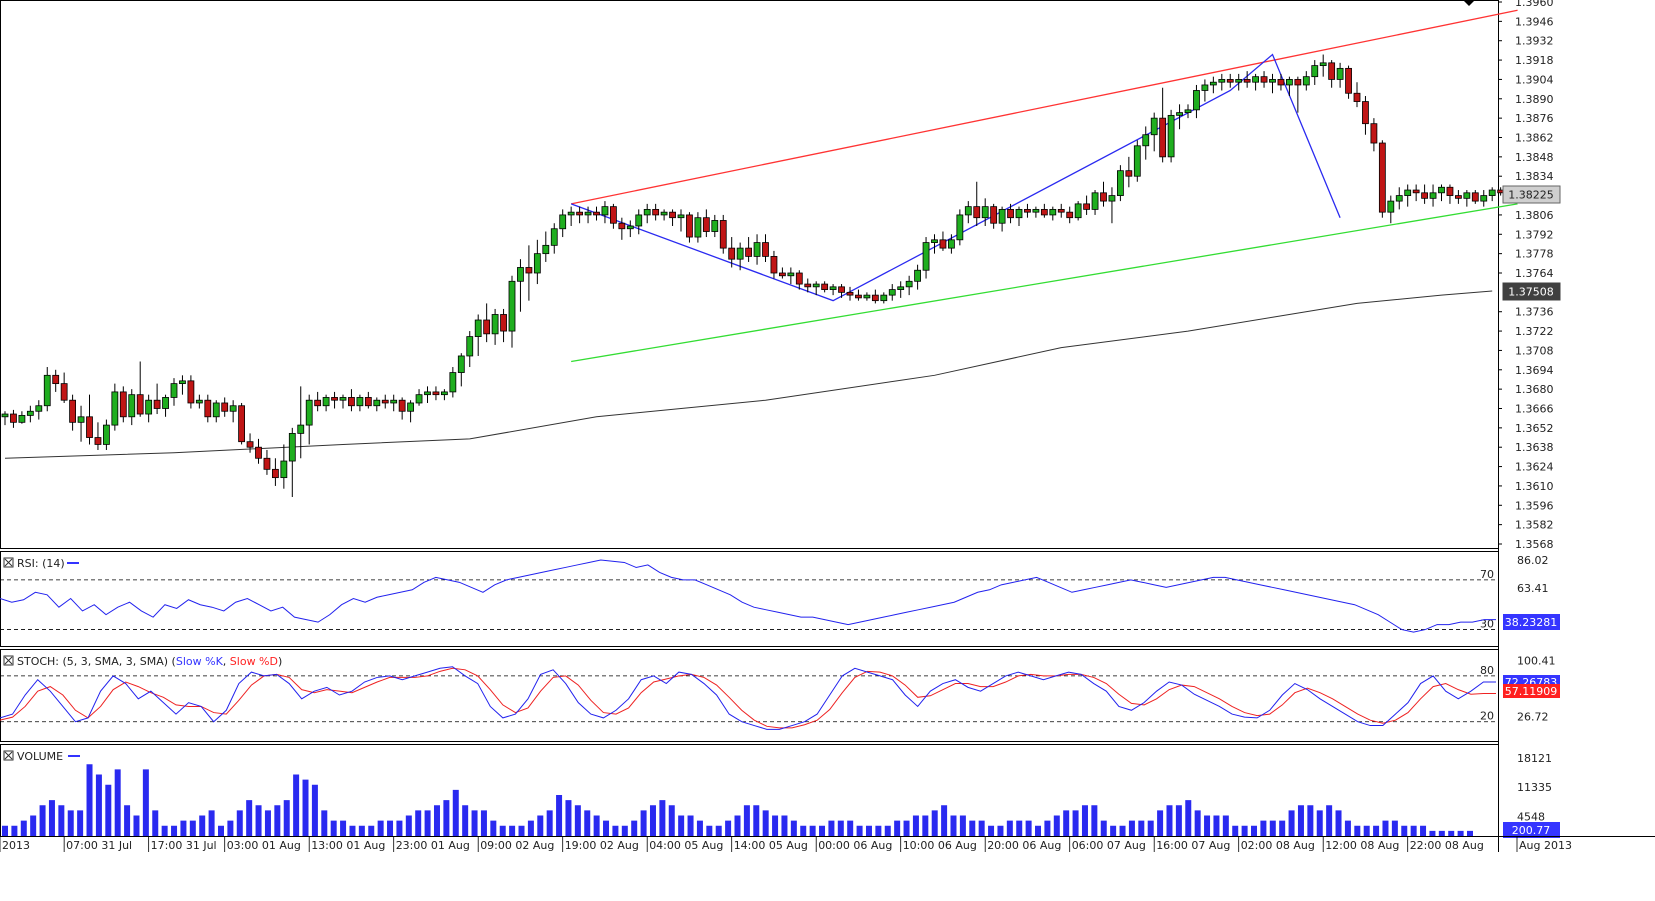 The image size is (1655, 901). What do you see at coordinates (348, 845) in the screenshot?
I see `time-tick-label: 13:00 01 Aug` at bounding box center [348, 845].